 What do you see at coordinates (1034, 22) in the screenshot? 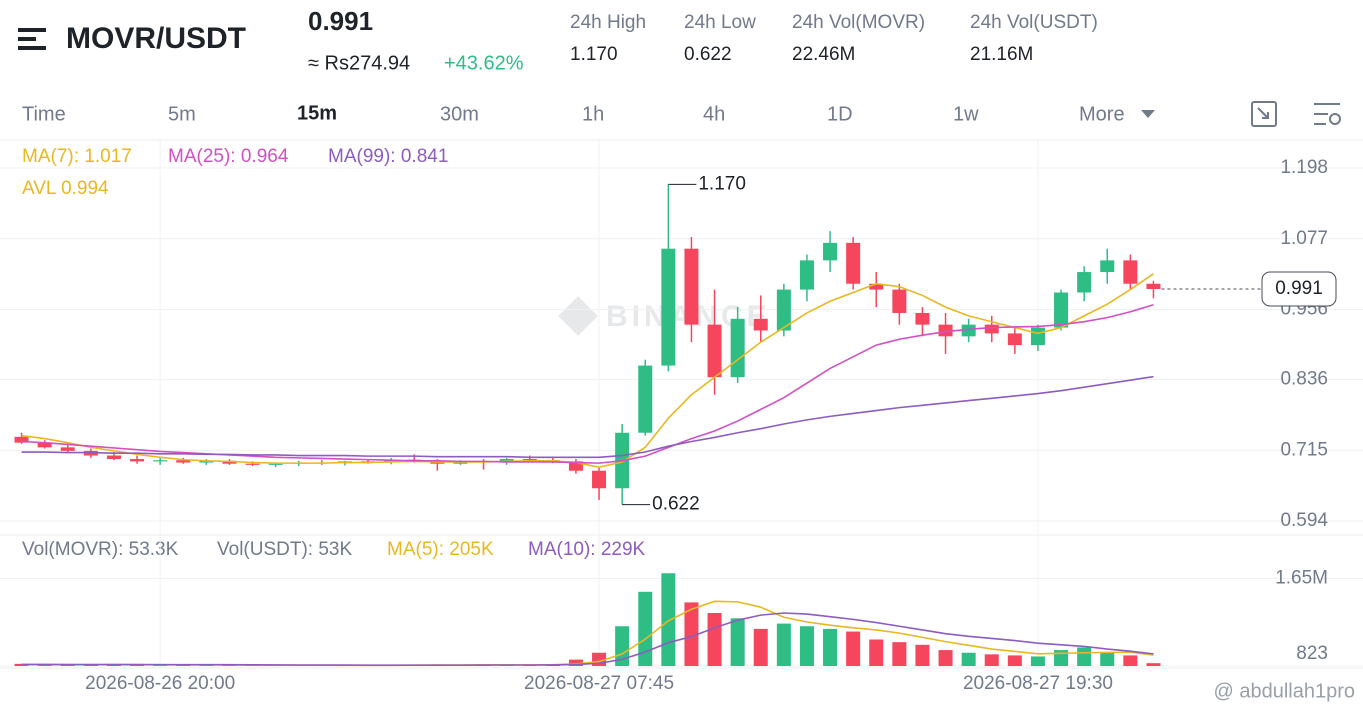
I see `stat-label: 24h Vol(USDT)` at bounding box center [1034, 22].